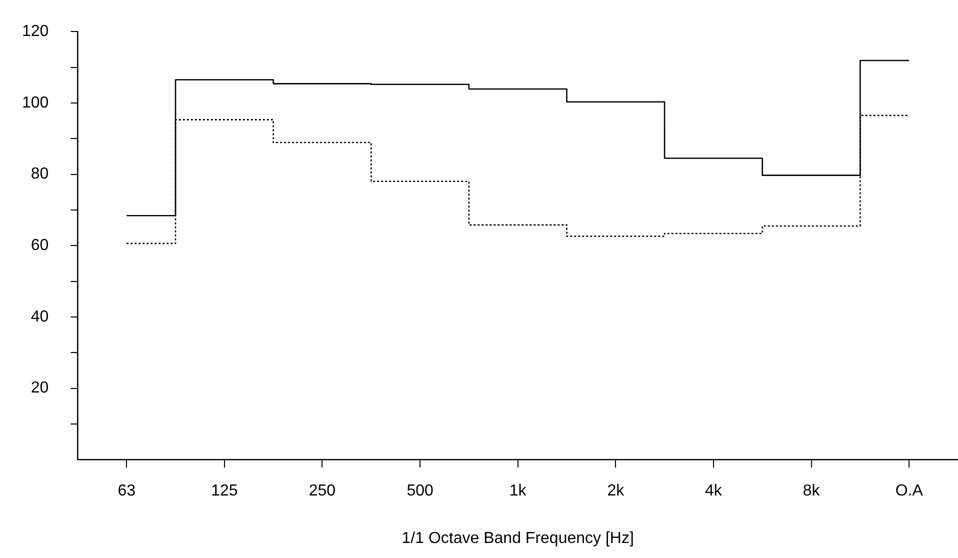 The width and height of the screenshot is (958, 558). I want to click on y-tick-label: 60, so click(39, 245).